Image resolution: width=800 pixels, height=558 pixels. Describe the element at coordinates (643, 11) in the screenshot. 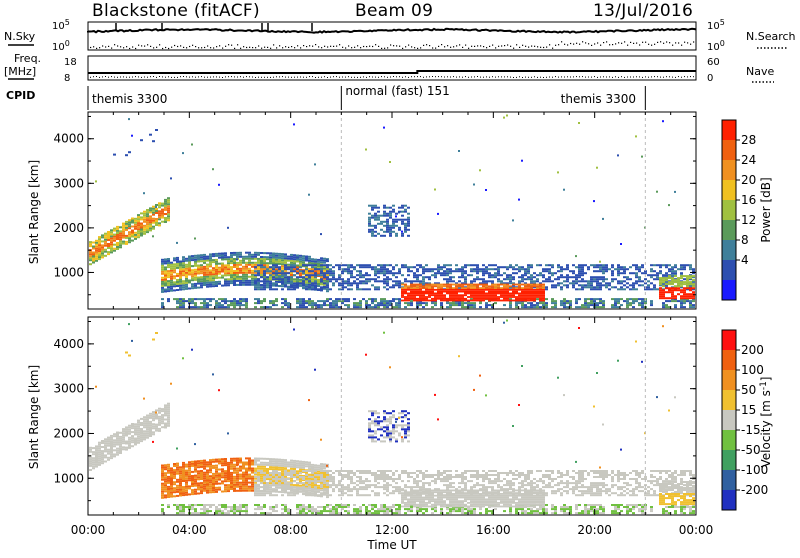

I see `date-title: 13/Jul/2016` at that location.